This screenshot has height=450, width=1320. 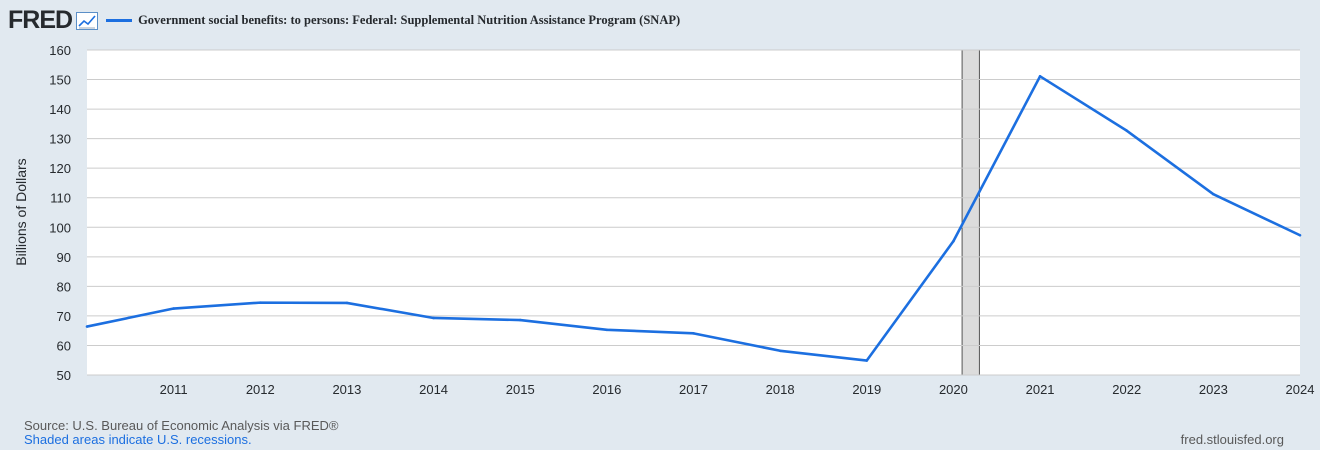 What do you see at coordinates (260, 389) in the screenshot?
I see `x-tick-label: 2012` at bounding box center [260, 389].